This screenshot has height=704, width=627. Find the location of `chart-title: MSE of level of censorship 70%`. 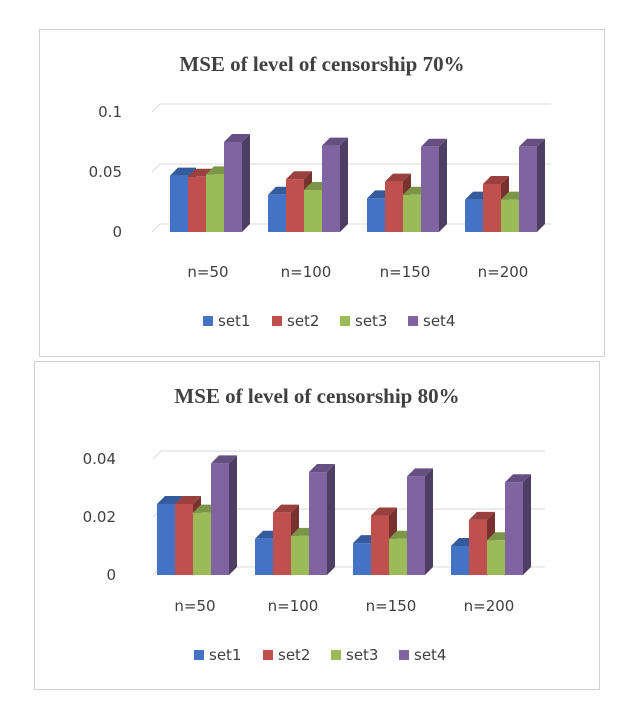

chart-title: MSE of level of censorship 70% is located at coordinates (321, 64).